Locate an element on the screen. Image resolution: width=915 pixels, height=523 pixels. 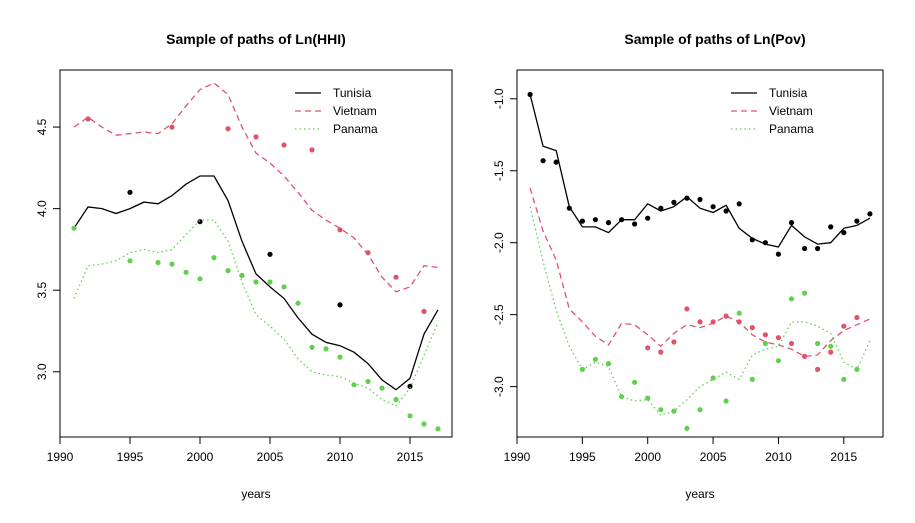
y-ticks-hhi: 3.0 3.5 4.0 4.5 is located at coordinates (47, 249).